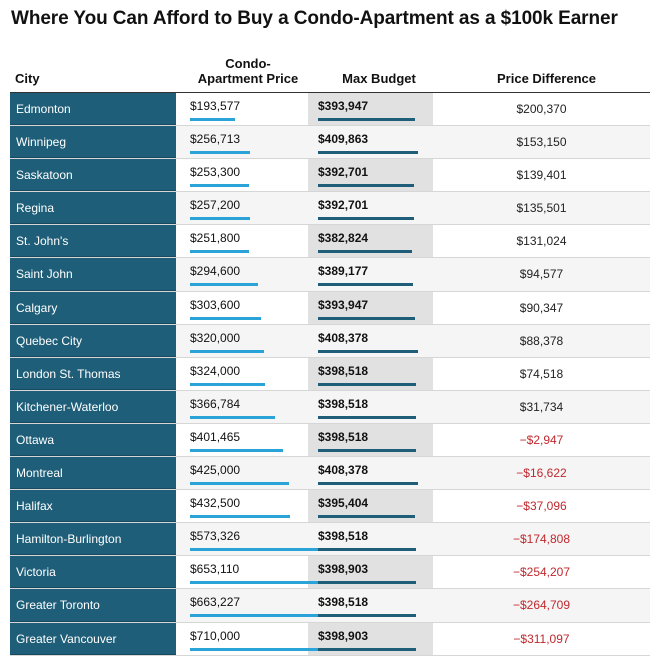  What do you see at coordinates (93, 473) in the screenshot?
I see `city-cell: Montreal` at bounding box center [93, 473].